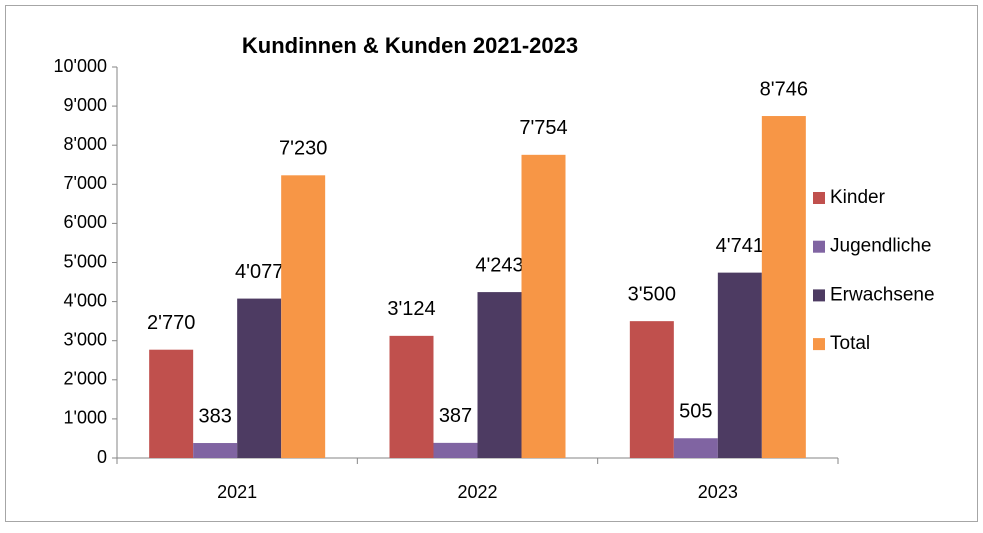 This screenshot has height=533, width=983. Describe the element at coordinates (259, 272) in the screenshot. I see `value-label: 4'077` at that location.